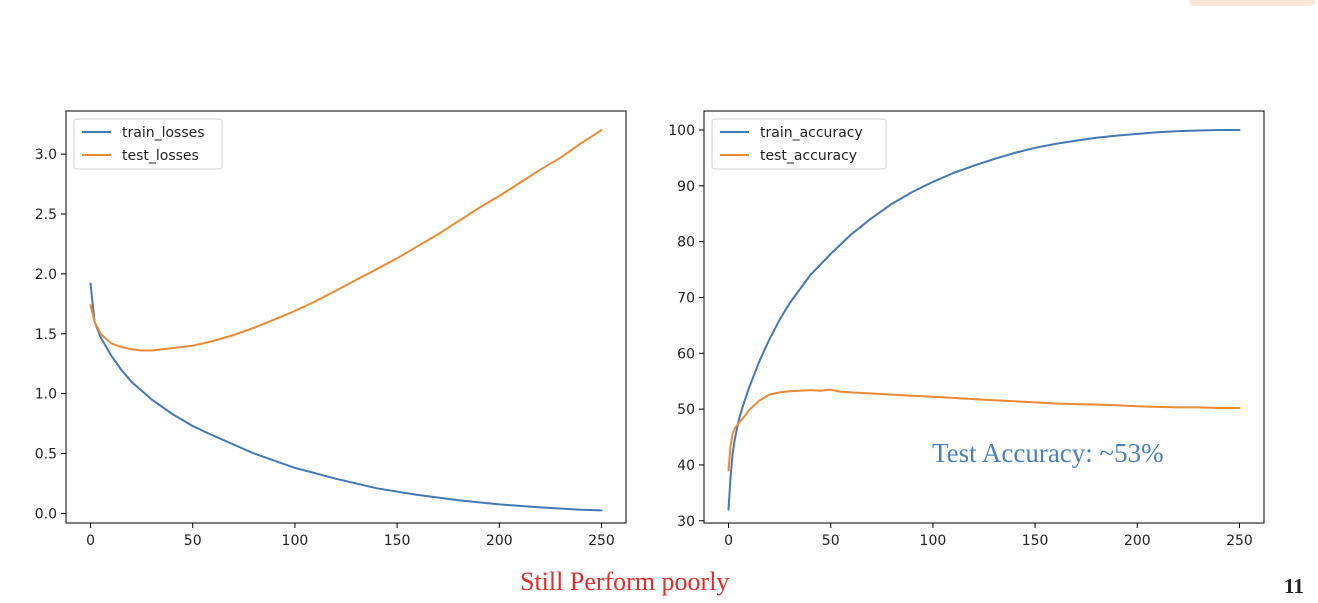  Describe the element at coordinates (46, 514) in the screenshot. I see `y-tick-label: 0.0` at that location.